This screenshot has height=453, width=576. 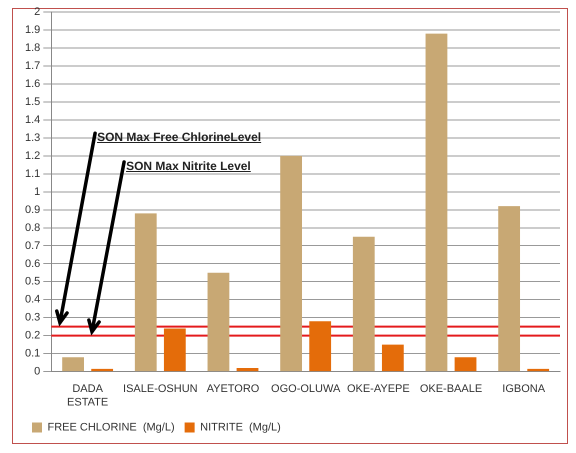 I want to click on y-tick-label: 1.4, so click(x=32, y=120).